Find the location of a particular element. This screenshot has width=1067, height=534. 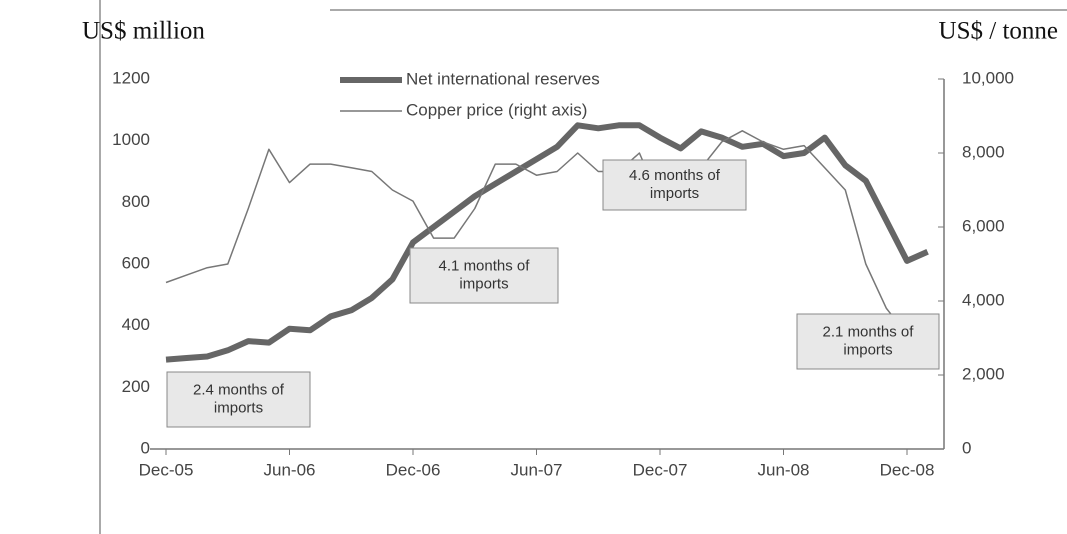

annotation-text: 4.1 months of is located at coordinates (485, 265).